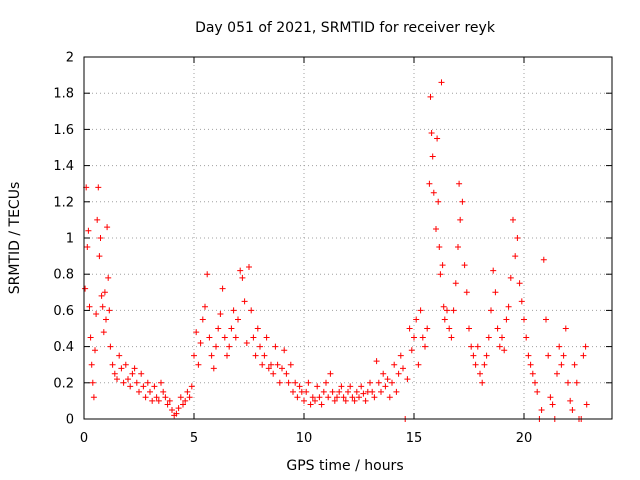 The height and width of the screenshot is (480, 640). I want to click on y-tick-label: 0.4, so click(63, 347).